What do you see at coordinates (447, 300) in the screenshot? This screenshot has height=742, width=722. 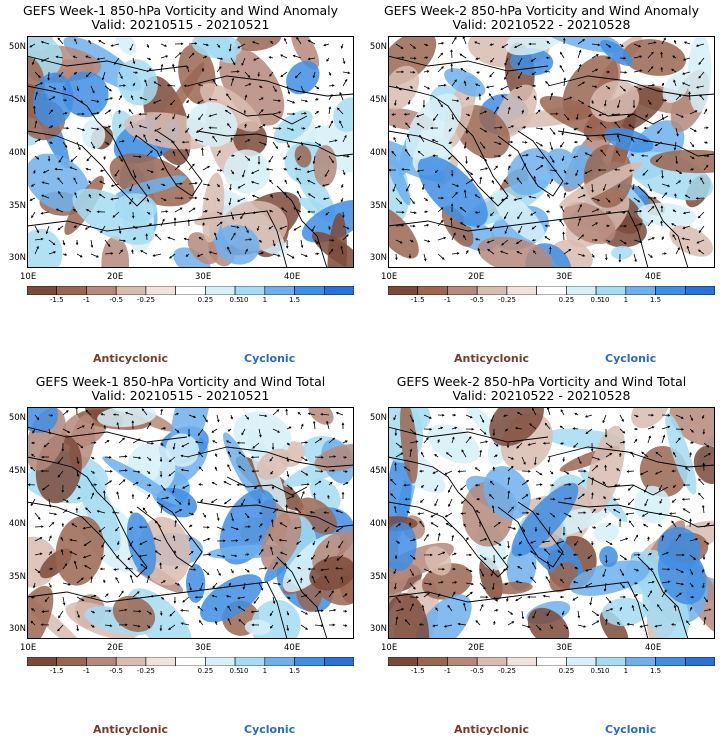 I see `colorbar-label: -1` at bounding box center [447, 300].